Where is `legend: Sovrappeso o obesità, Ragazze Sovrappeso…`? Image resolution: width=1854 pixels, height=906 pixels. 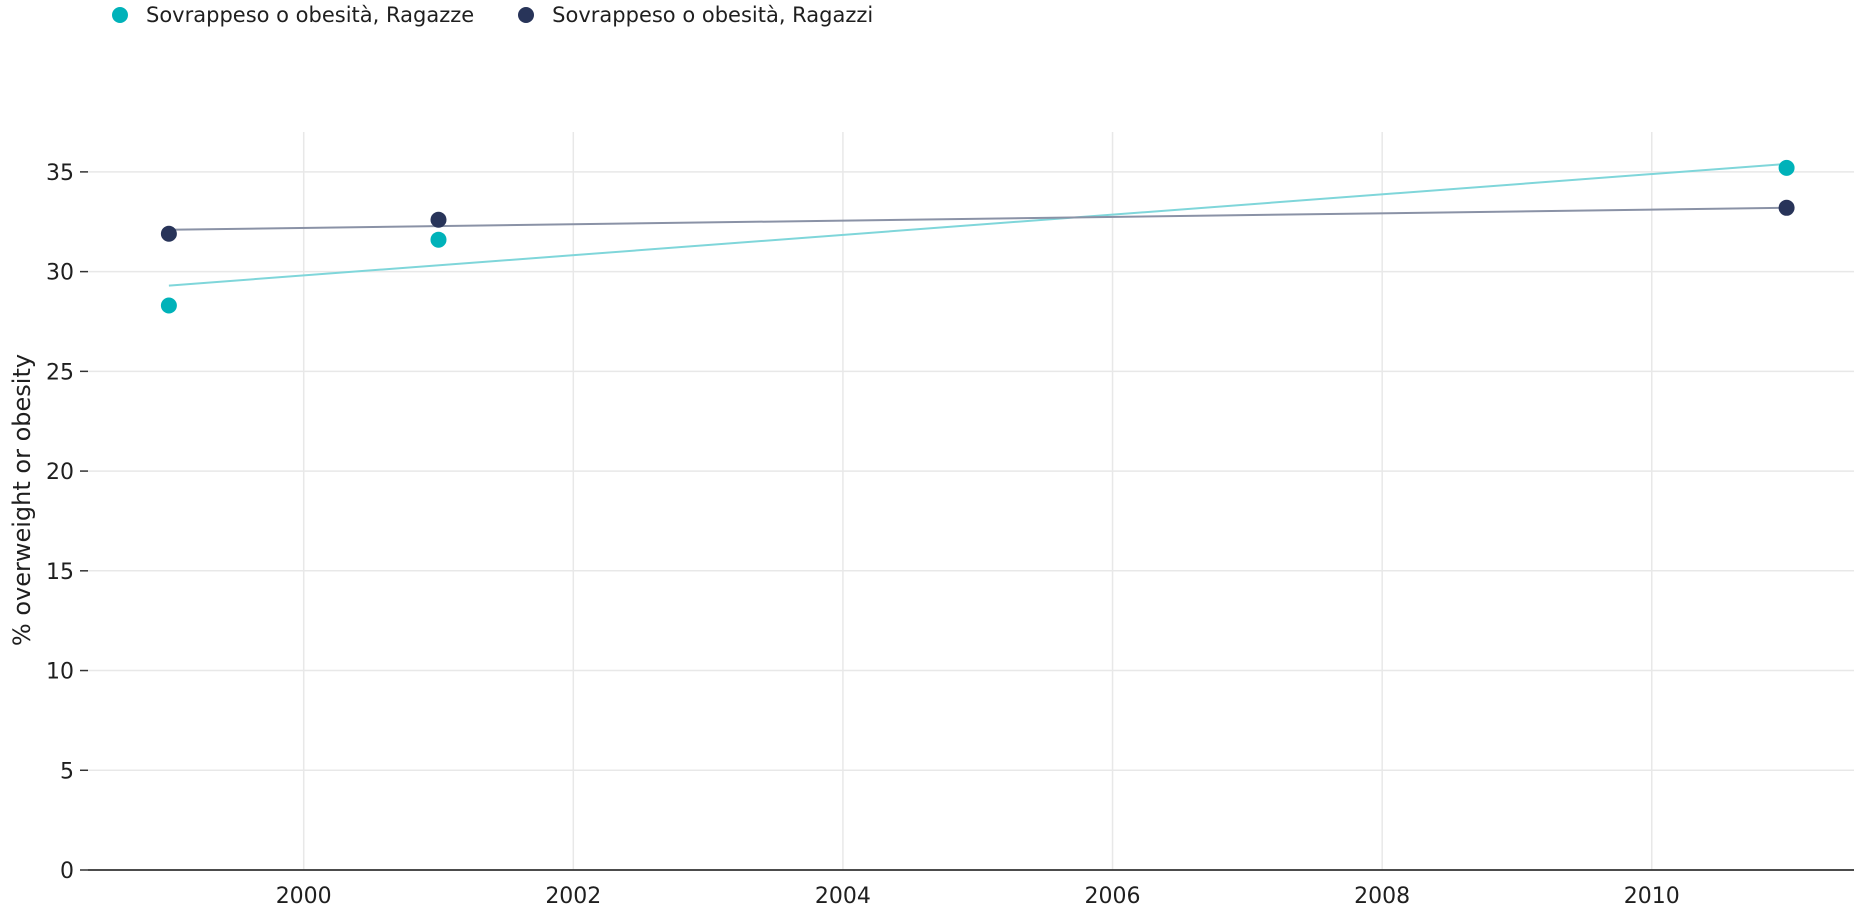 legend: Sovrappeso o obesità, Ragazze Sovrappeso… is located at coordinates (492, 15).